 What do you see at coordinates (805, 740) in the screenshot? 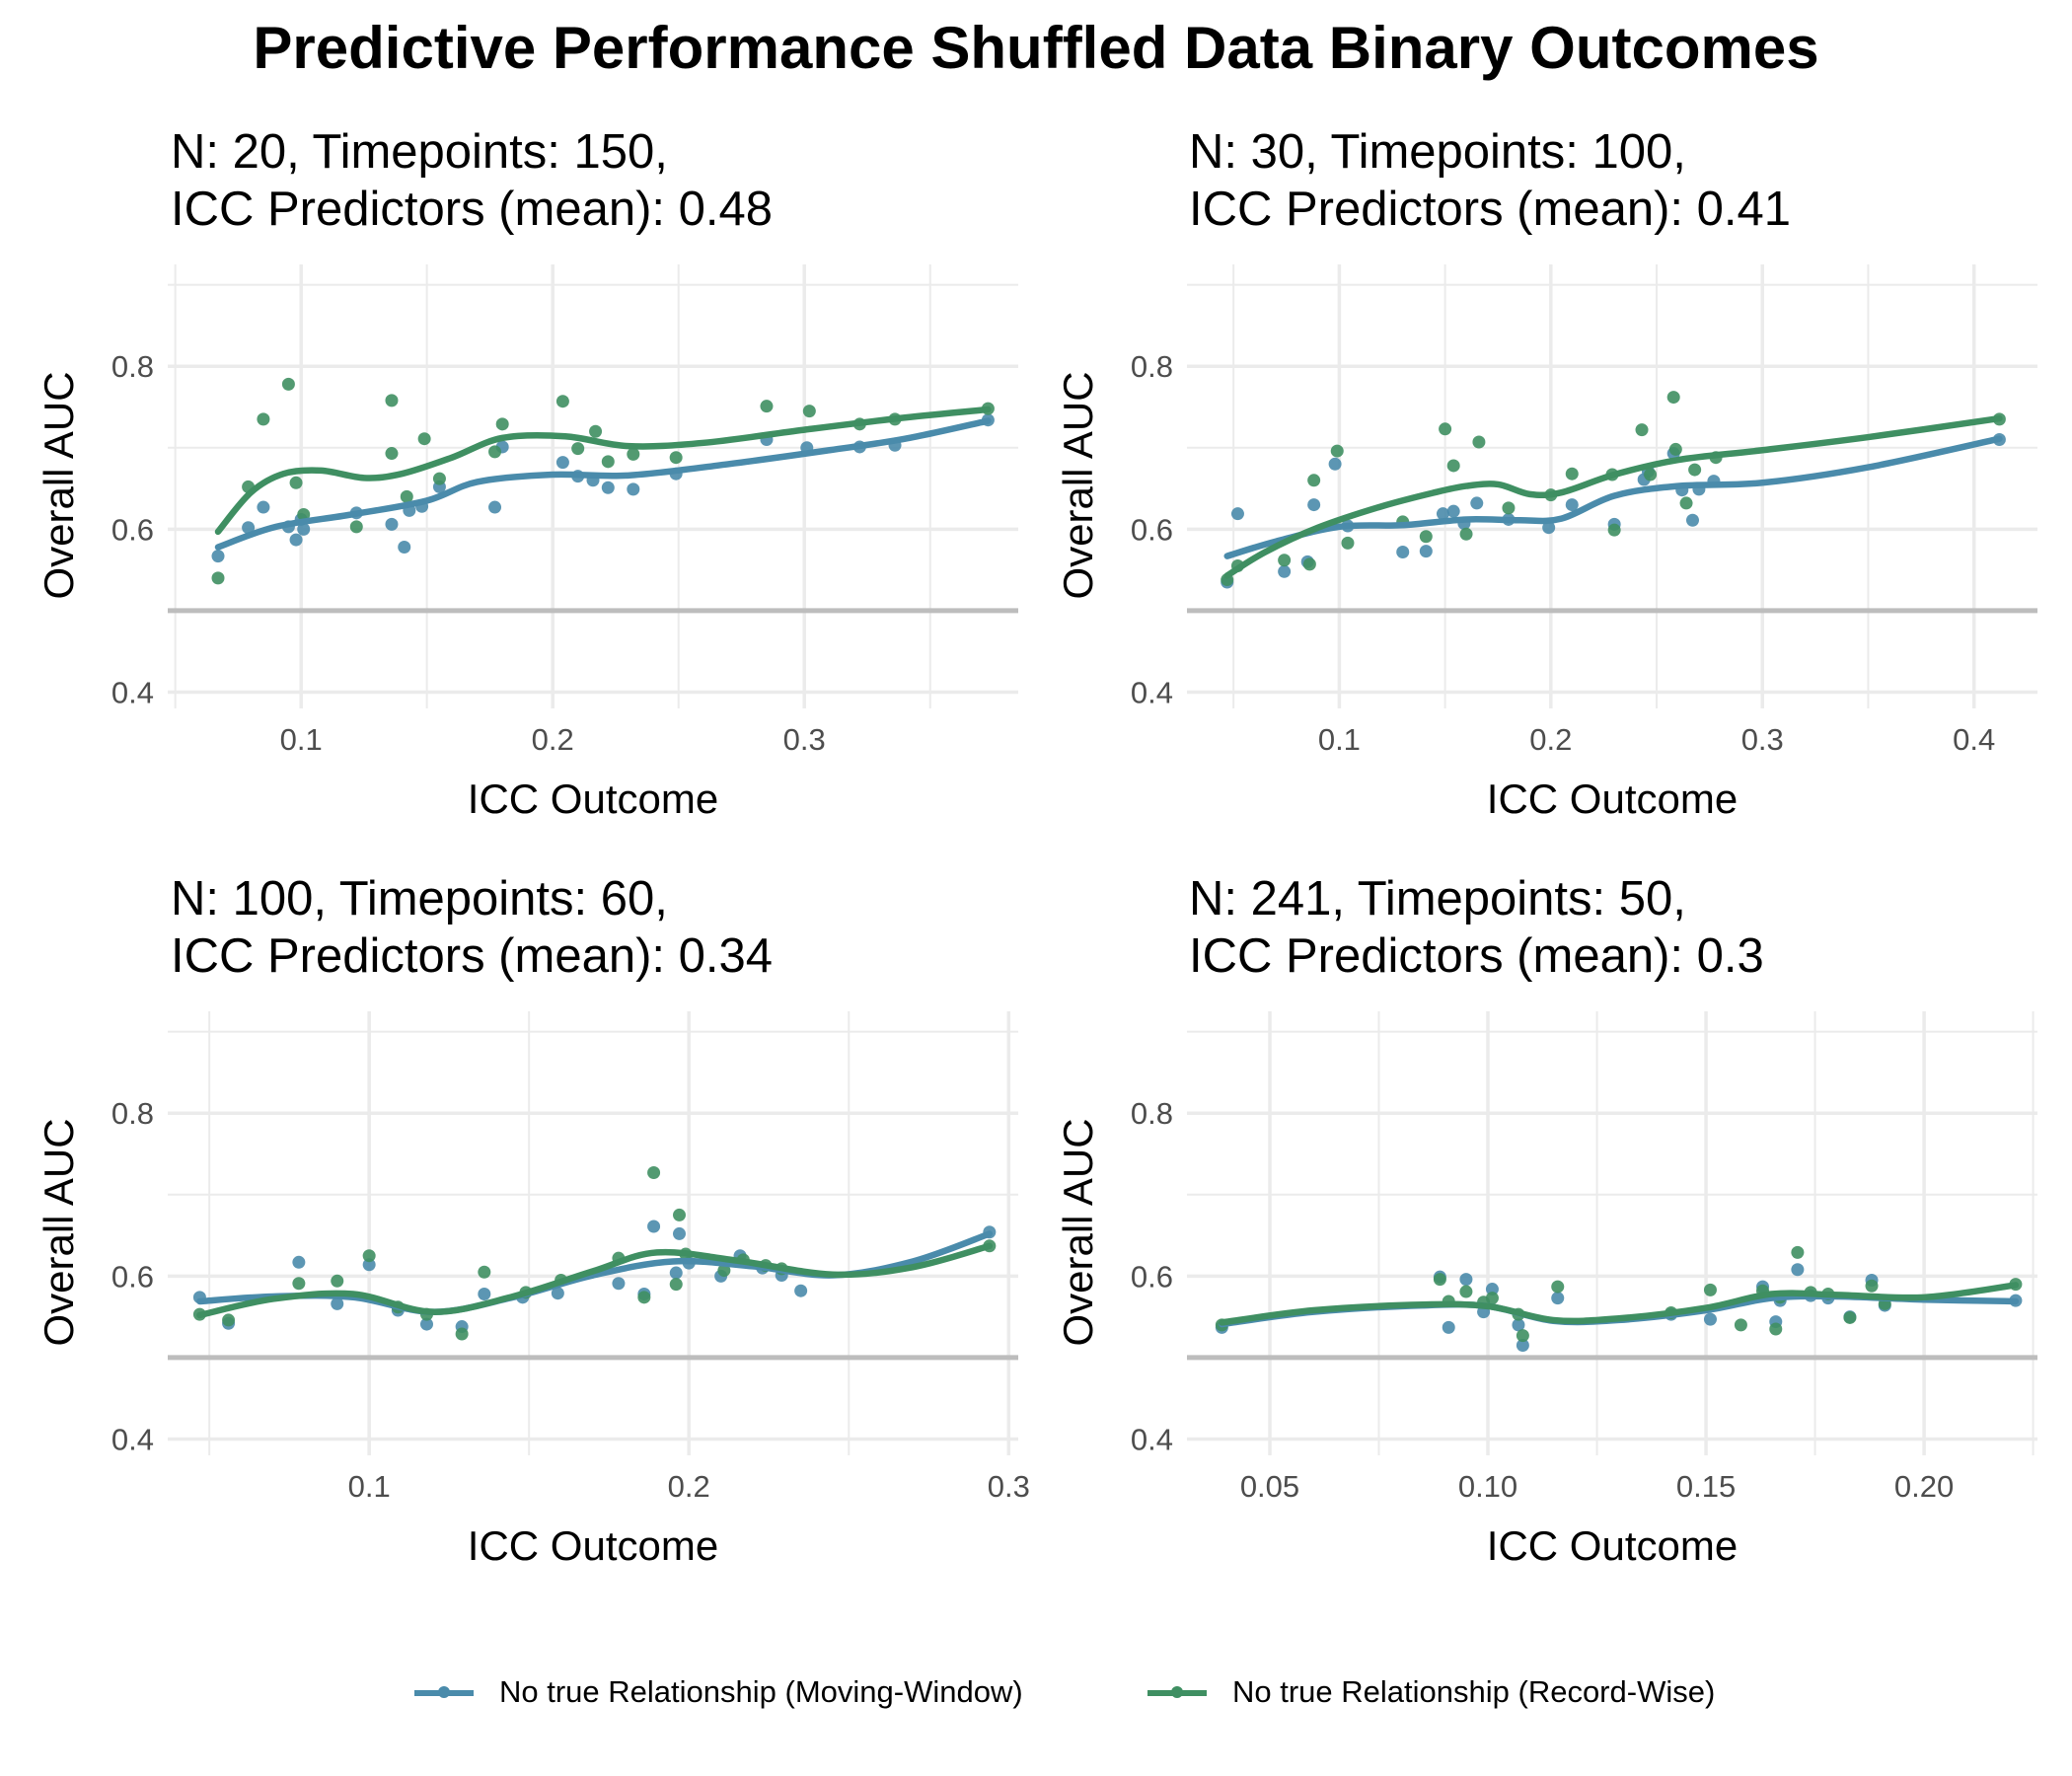
I see `x-tick-label: 0.3` at bounding box center [805, 740].